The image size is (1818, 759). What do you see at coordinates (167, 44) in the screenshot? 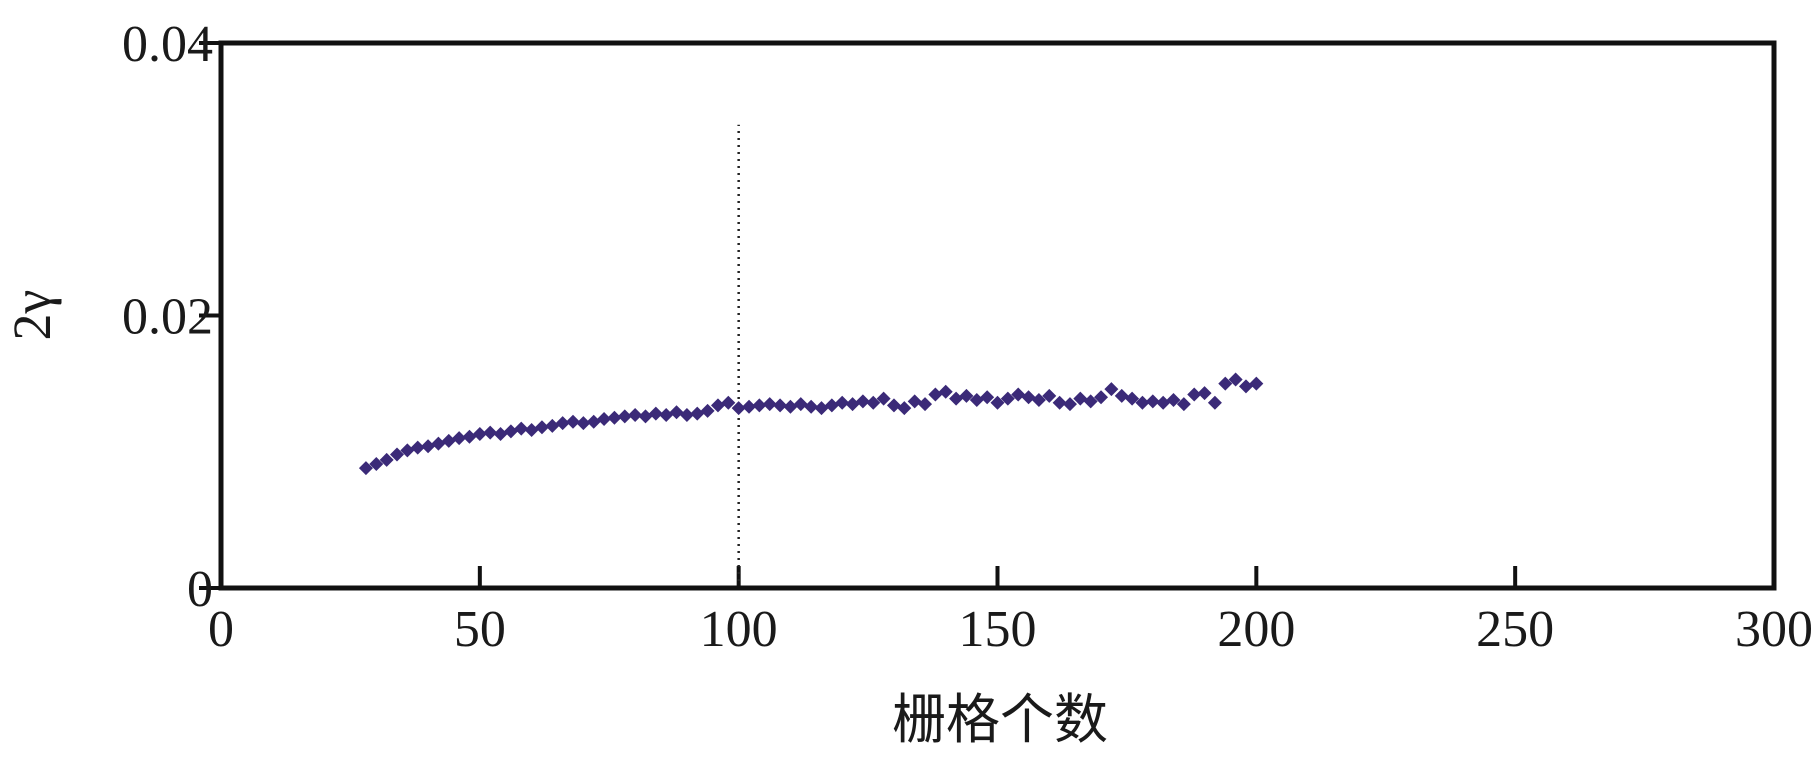
I see `y-tick-label: 0.04` at bounding box center [167, 44].